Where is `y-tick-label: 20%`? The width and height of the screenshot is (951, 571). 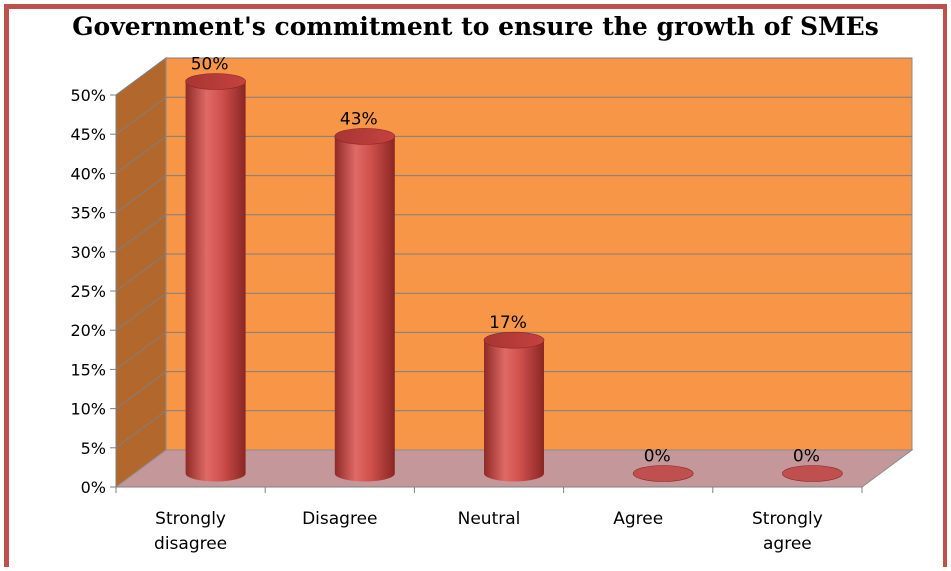 y-tick-label: 20% is located at coordinates (88, 330).